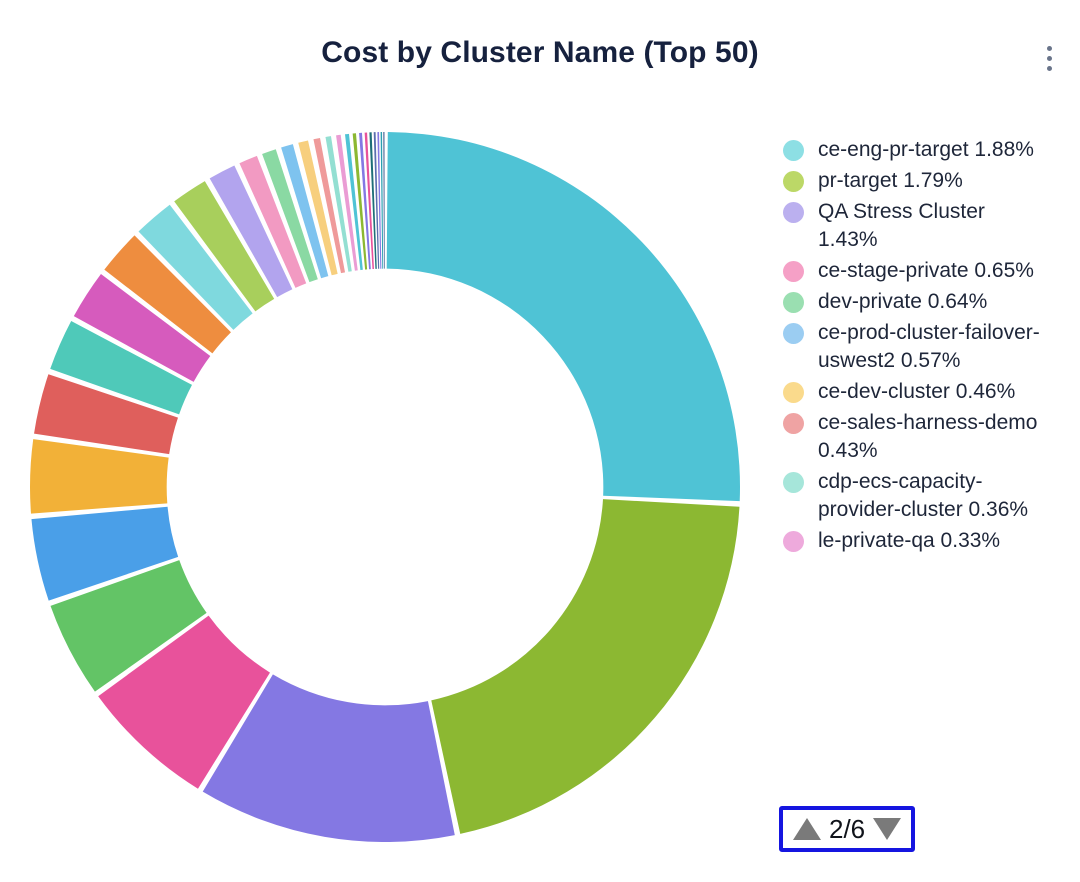 The image size is (1080, 882). I want to click on legend-item-label: QA Stress Cluster 1.43%, so click(901, 225).